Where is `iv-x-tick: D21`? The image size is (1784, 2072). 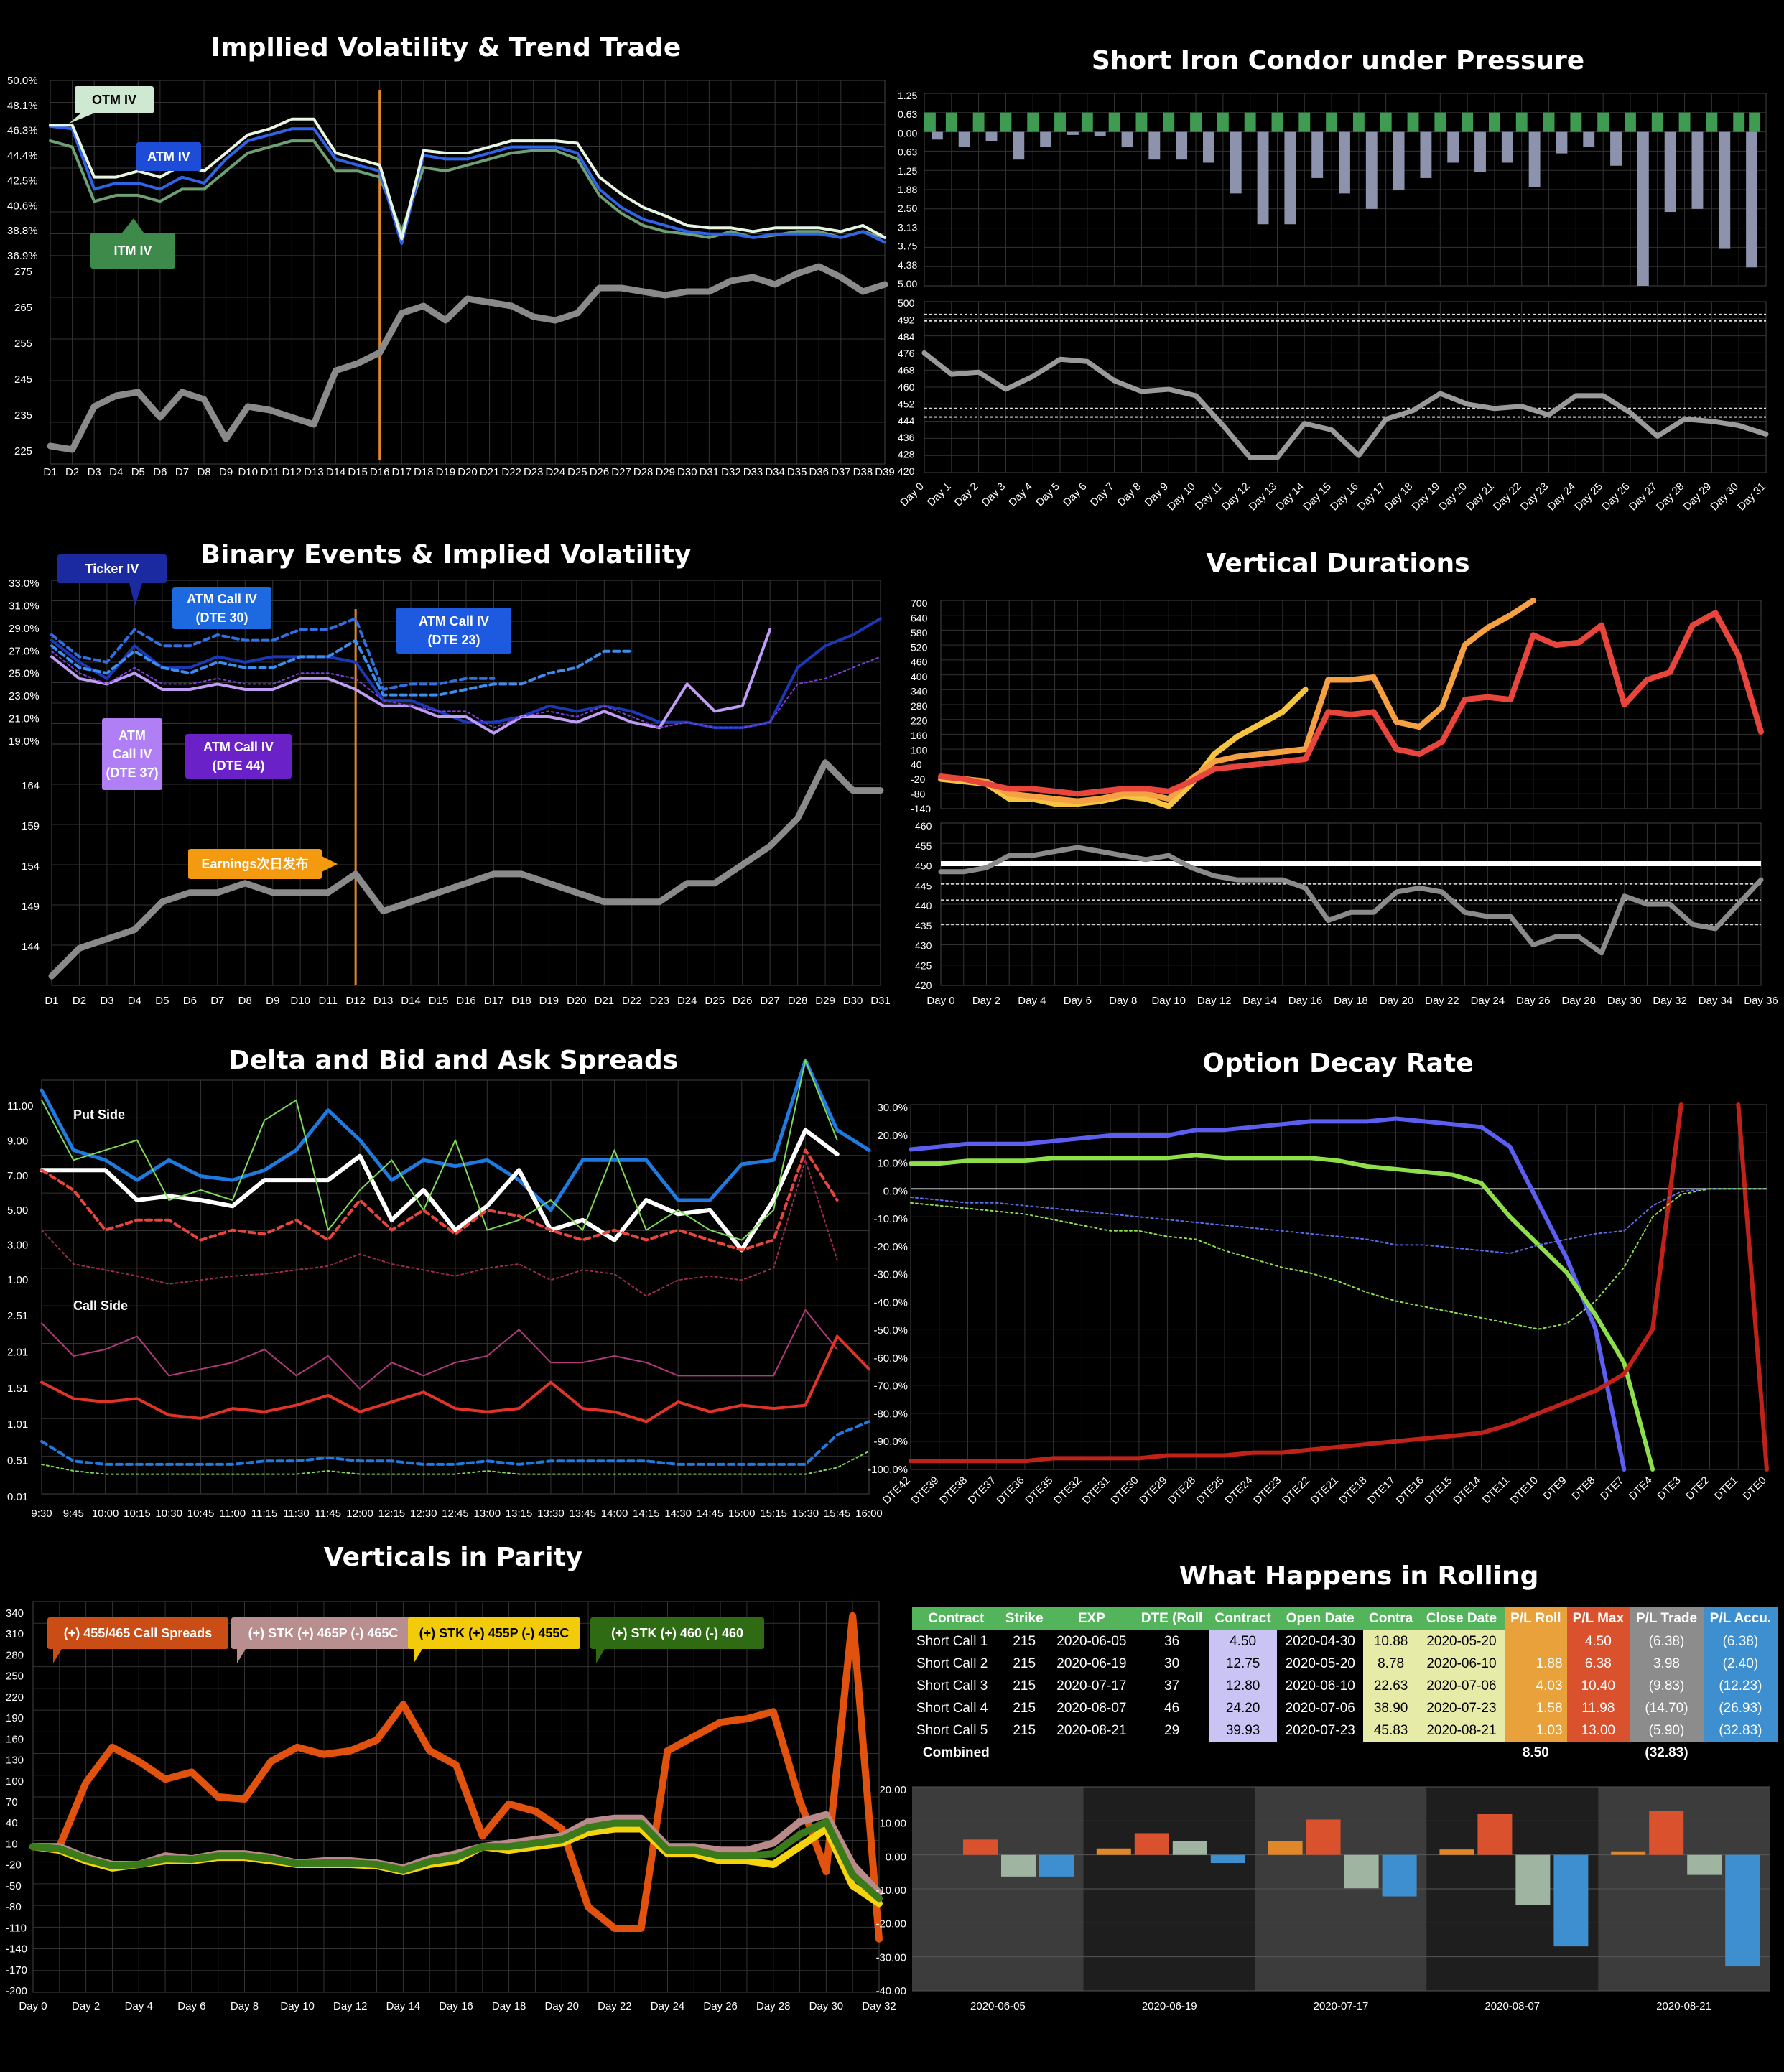
iv-x-tick: D21 is located at coordinates (490, 472).